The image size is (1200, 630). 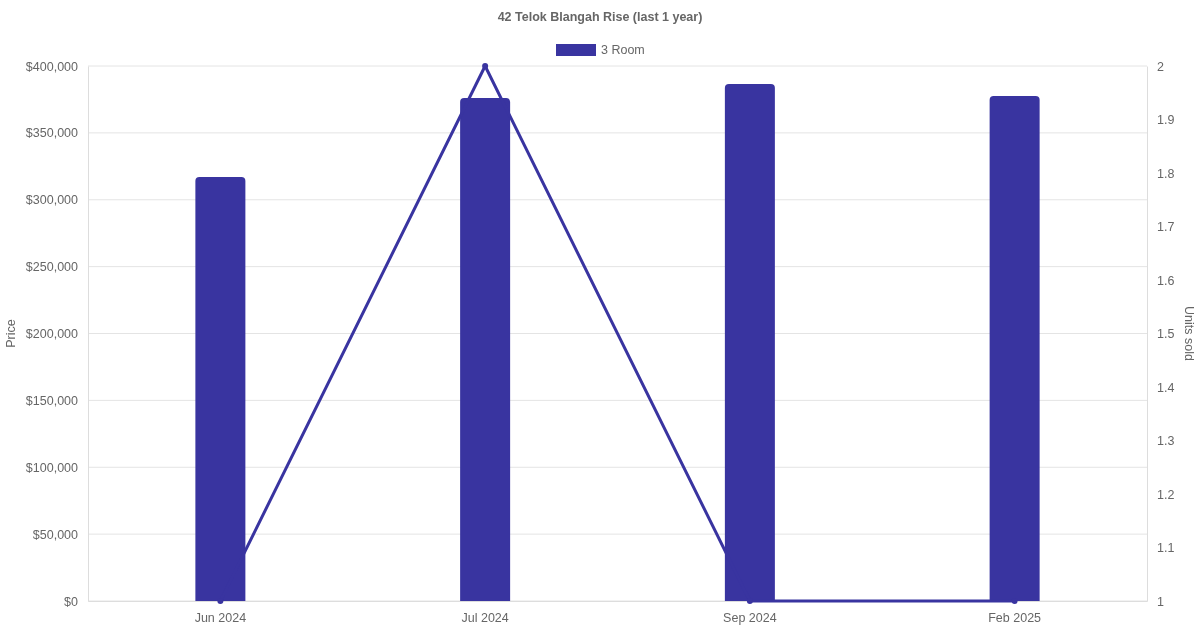 I want to click on y-tick-label: $300,000, so click(x=52, y=200).